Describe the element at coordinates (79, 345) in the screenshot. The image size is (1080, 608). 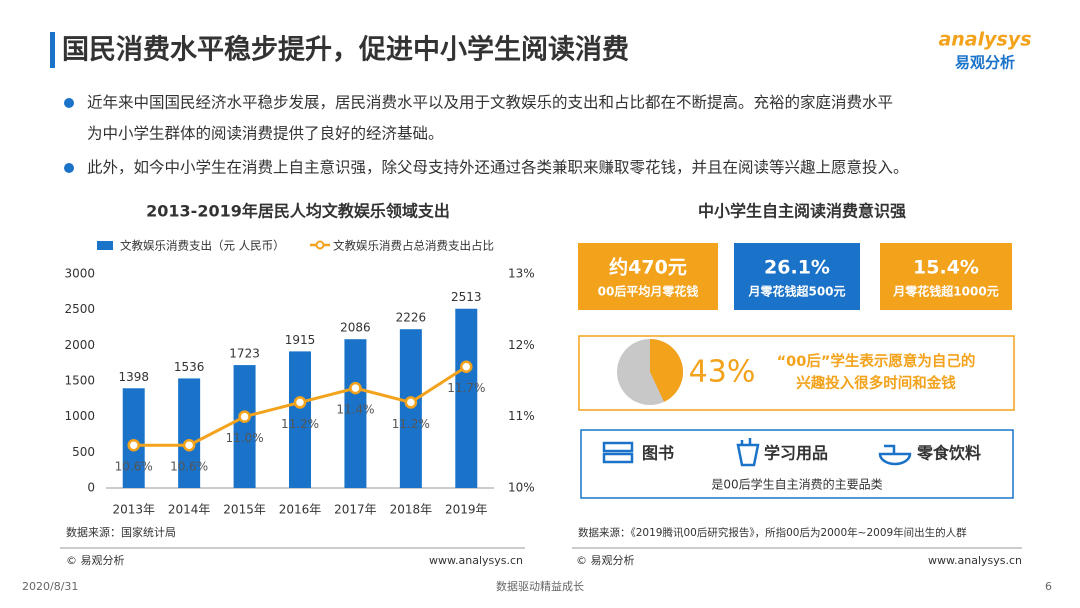
I see `y-tick-label: 2000` at that location.